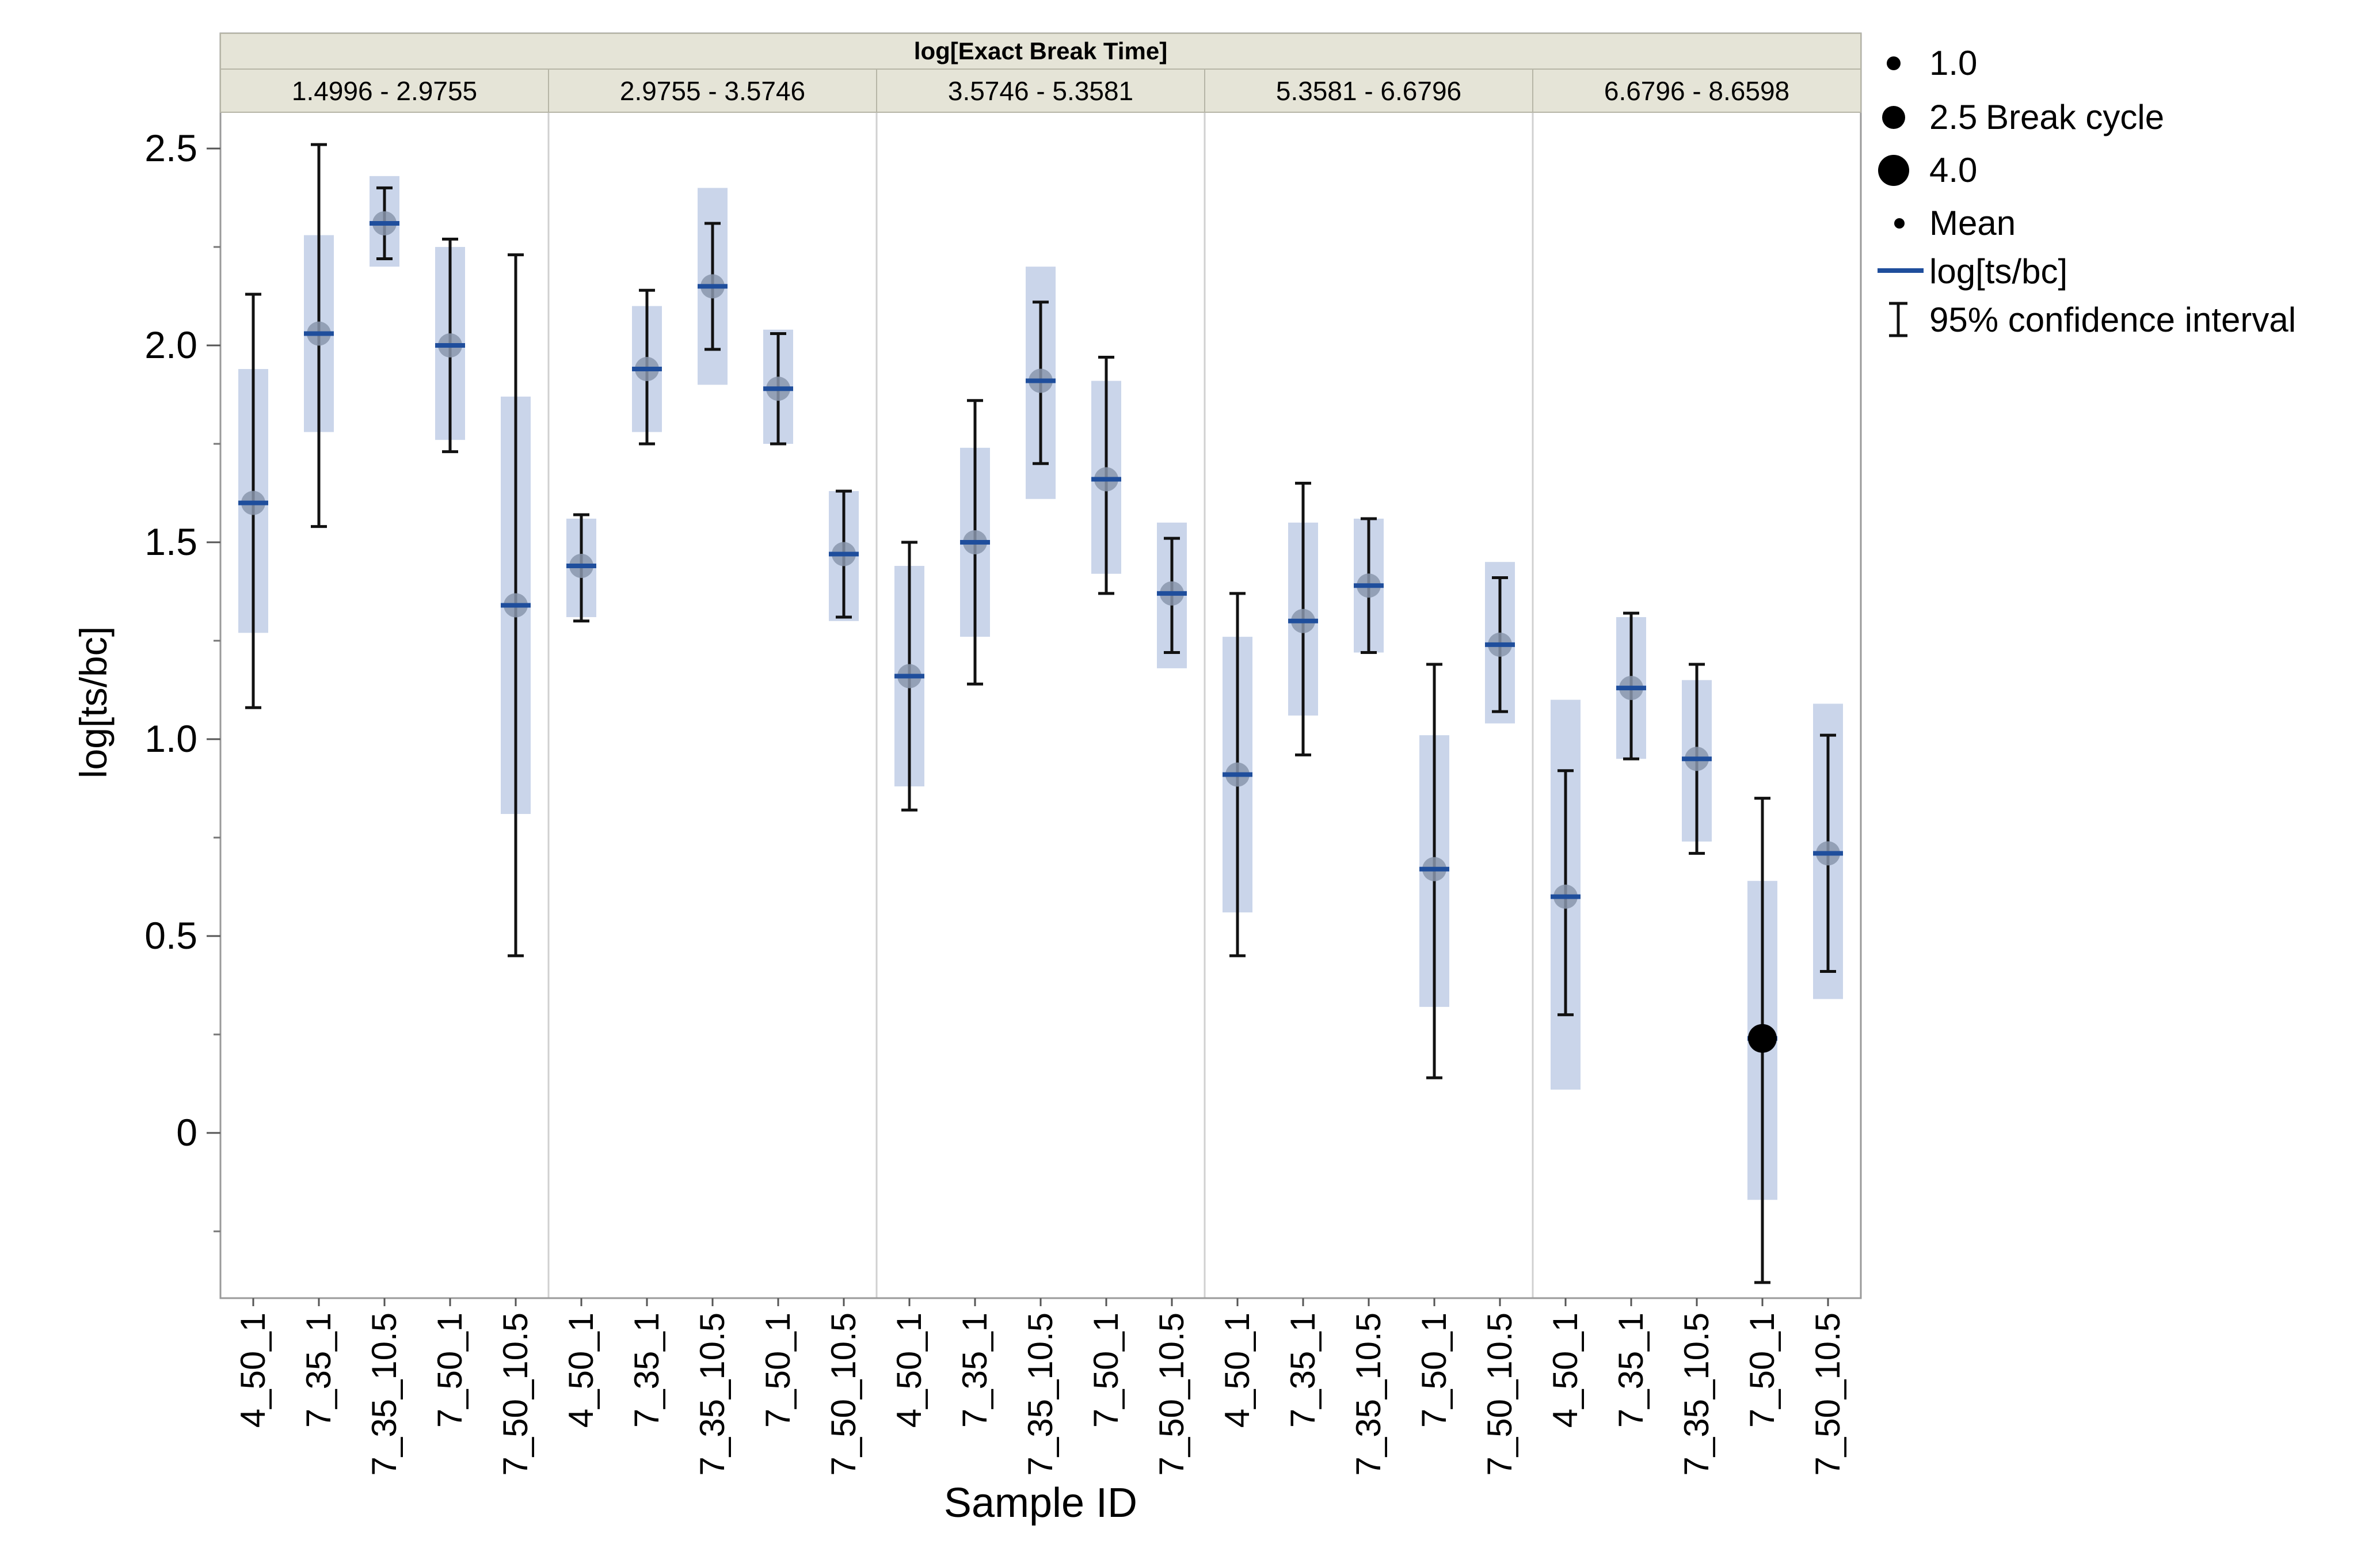 The height and width of the screenshot is (1552, 2380). What do you see at coordinates (909, 1371) in the screenshot?
I see `x-tick-label-3-1: 4_50_1` at bounding box center [909, 1371].